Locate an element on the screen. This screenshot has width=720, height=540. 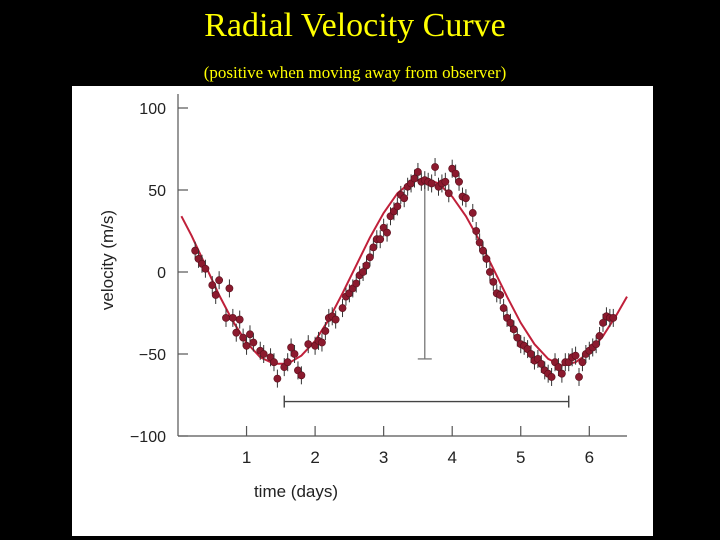
y-tick-label: 0 is located at coordinates (161, 273).